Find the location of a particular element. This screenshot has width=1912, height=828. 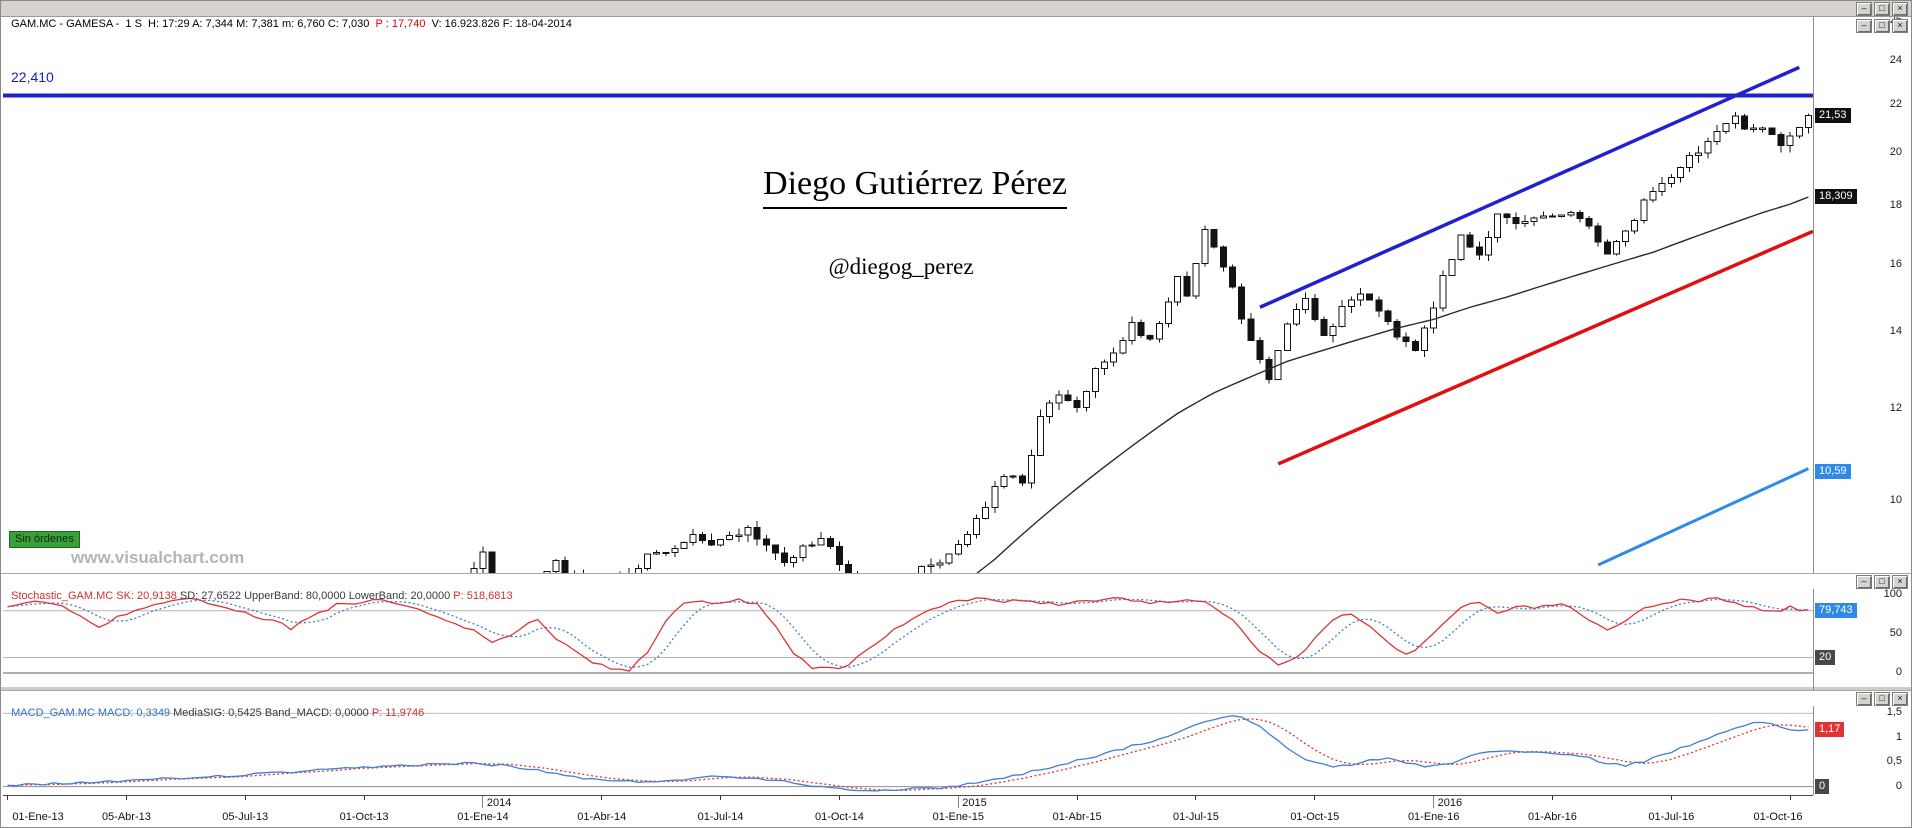

macd-panel-close-button: × is located at coordinates (1900, 699).